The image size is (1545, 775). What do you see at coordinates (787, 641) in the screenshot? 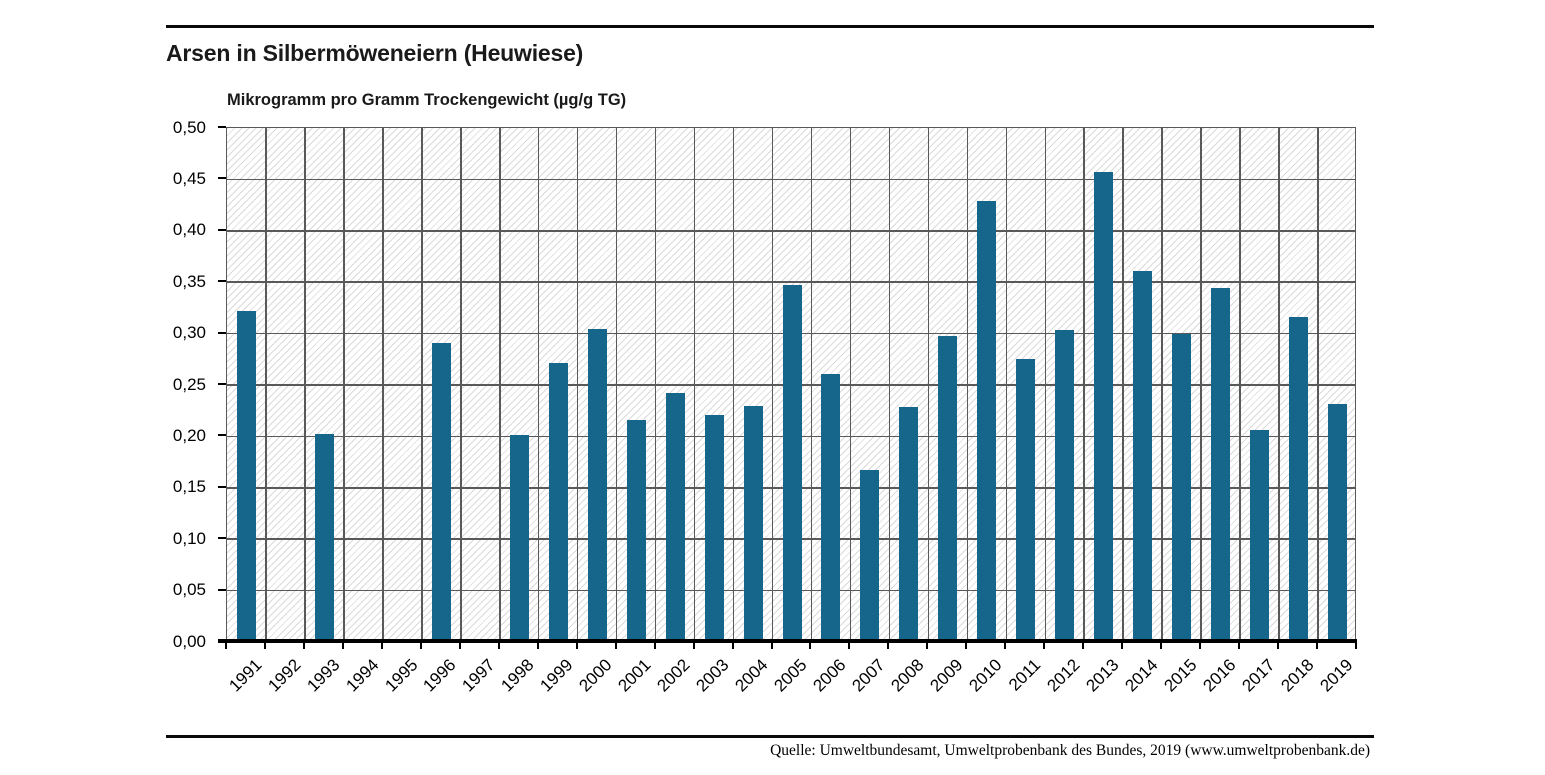
I see `x-axis-line` at bounding box center [787, 641].